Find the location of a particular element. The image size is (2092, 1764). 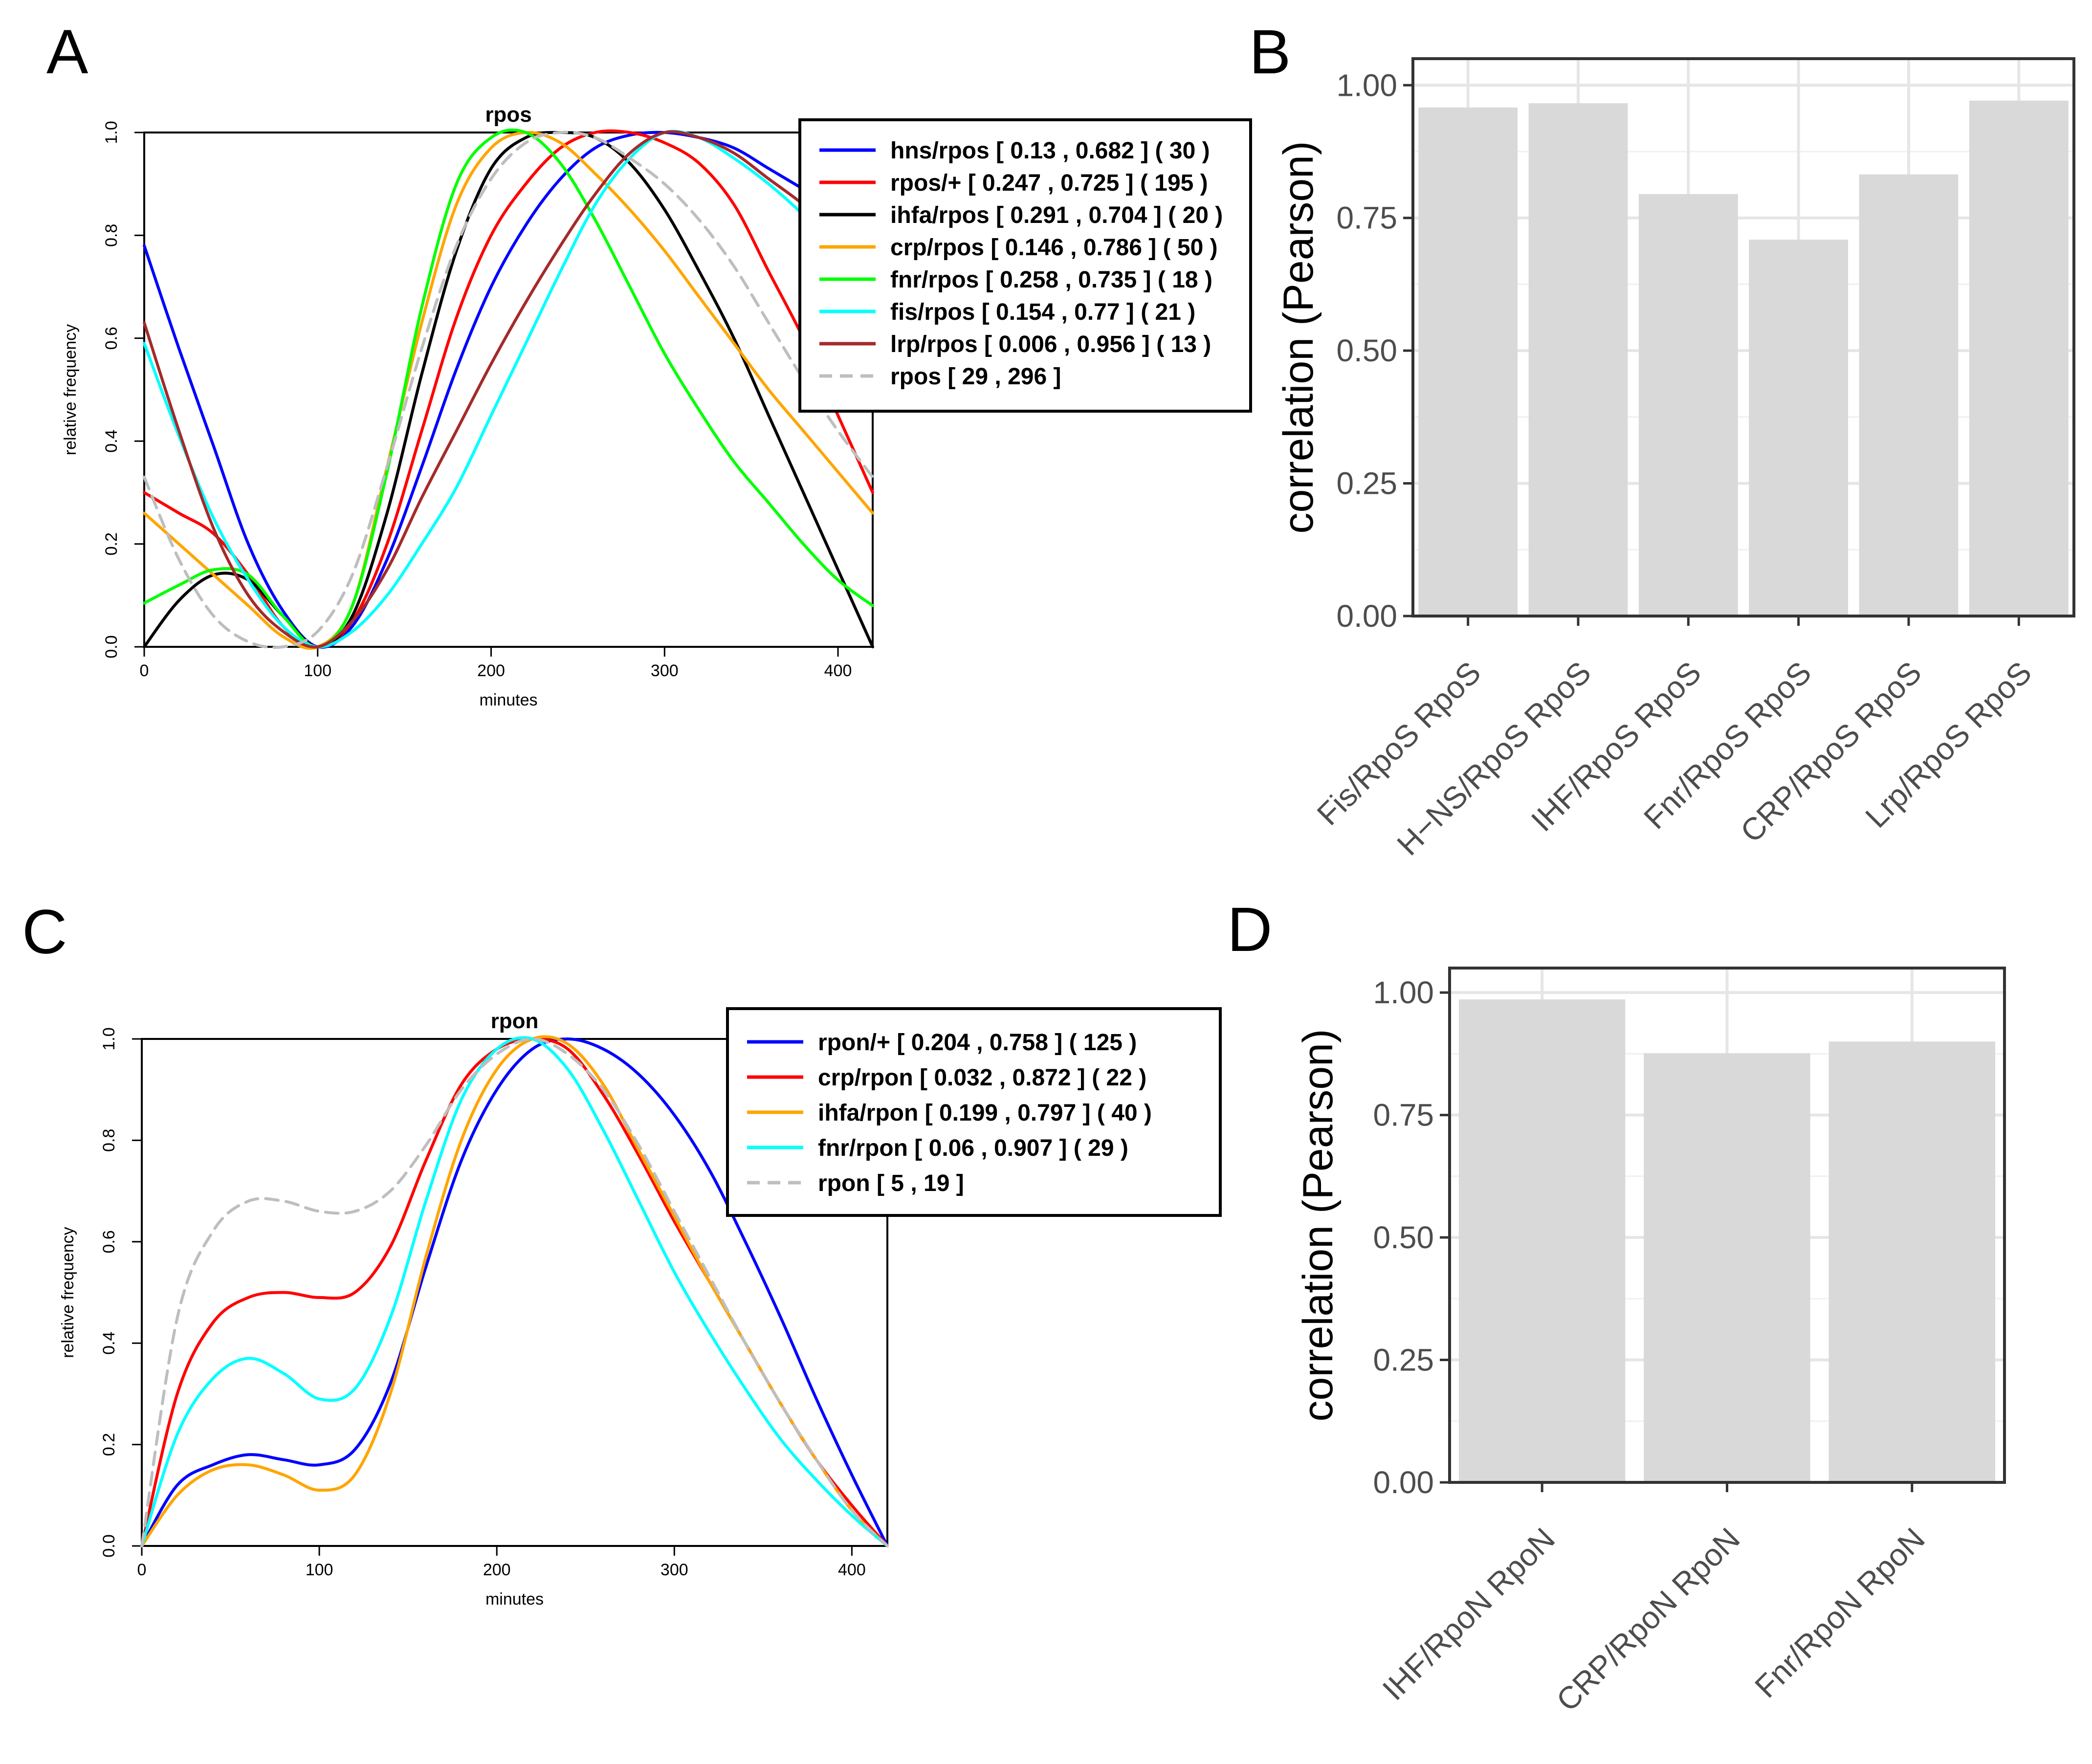

series-line-hns-rpos is located at coordinates (509, 390).